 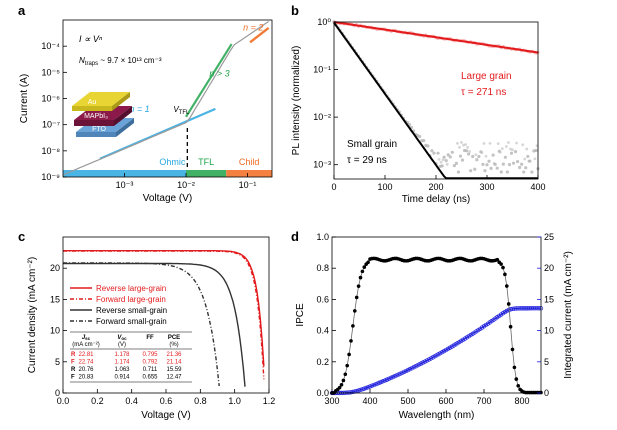 I want to click on y-tick-label-b: 10⁰, so click(x=324, y=22).